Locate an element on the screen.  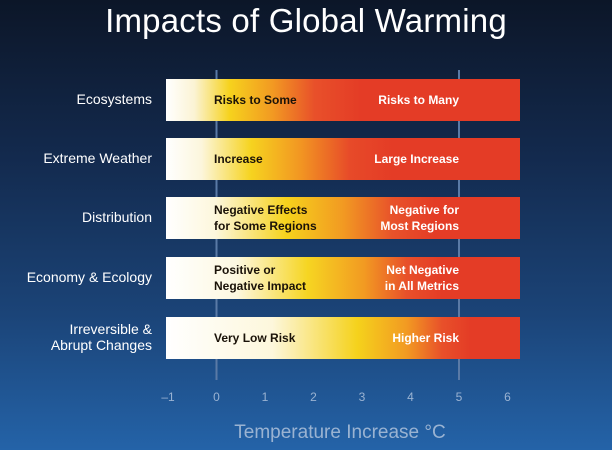
low-impact-label: Negative Impact is located at coordinates (260, 286).